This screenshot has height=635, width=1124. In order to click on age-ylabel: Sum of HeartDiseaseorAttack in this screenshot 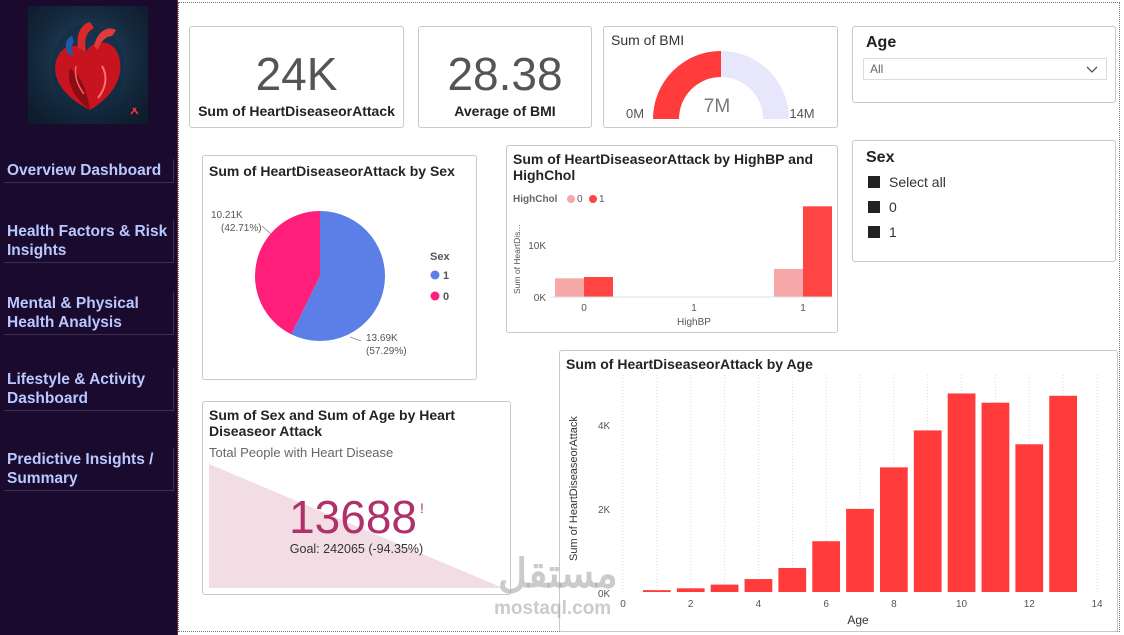, I will do `click(574, 488)`.